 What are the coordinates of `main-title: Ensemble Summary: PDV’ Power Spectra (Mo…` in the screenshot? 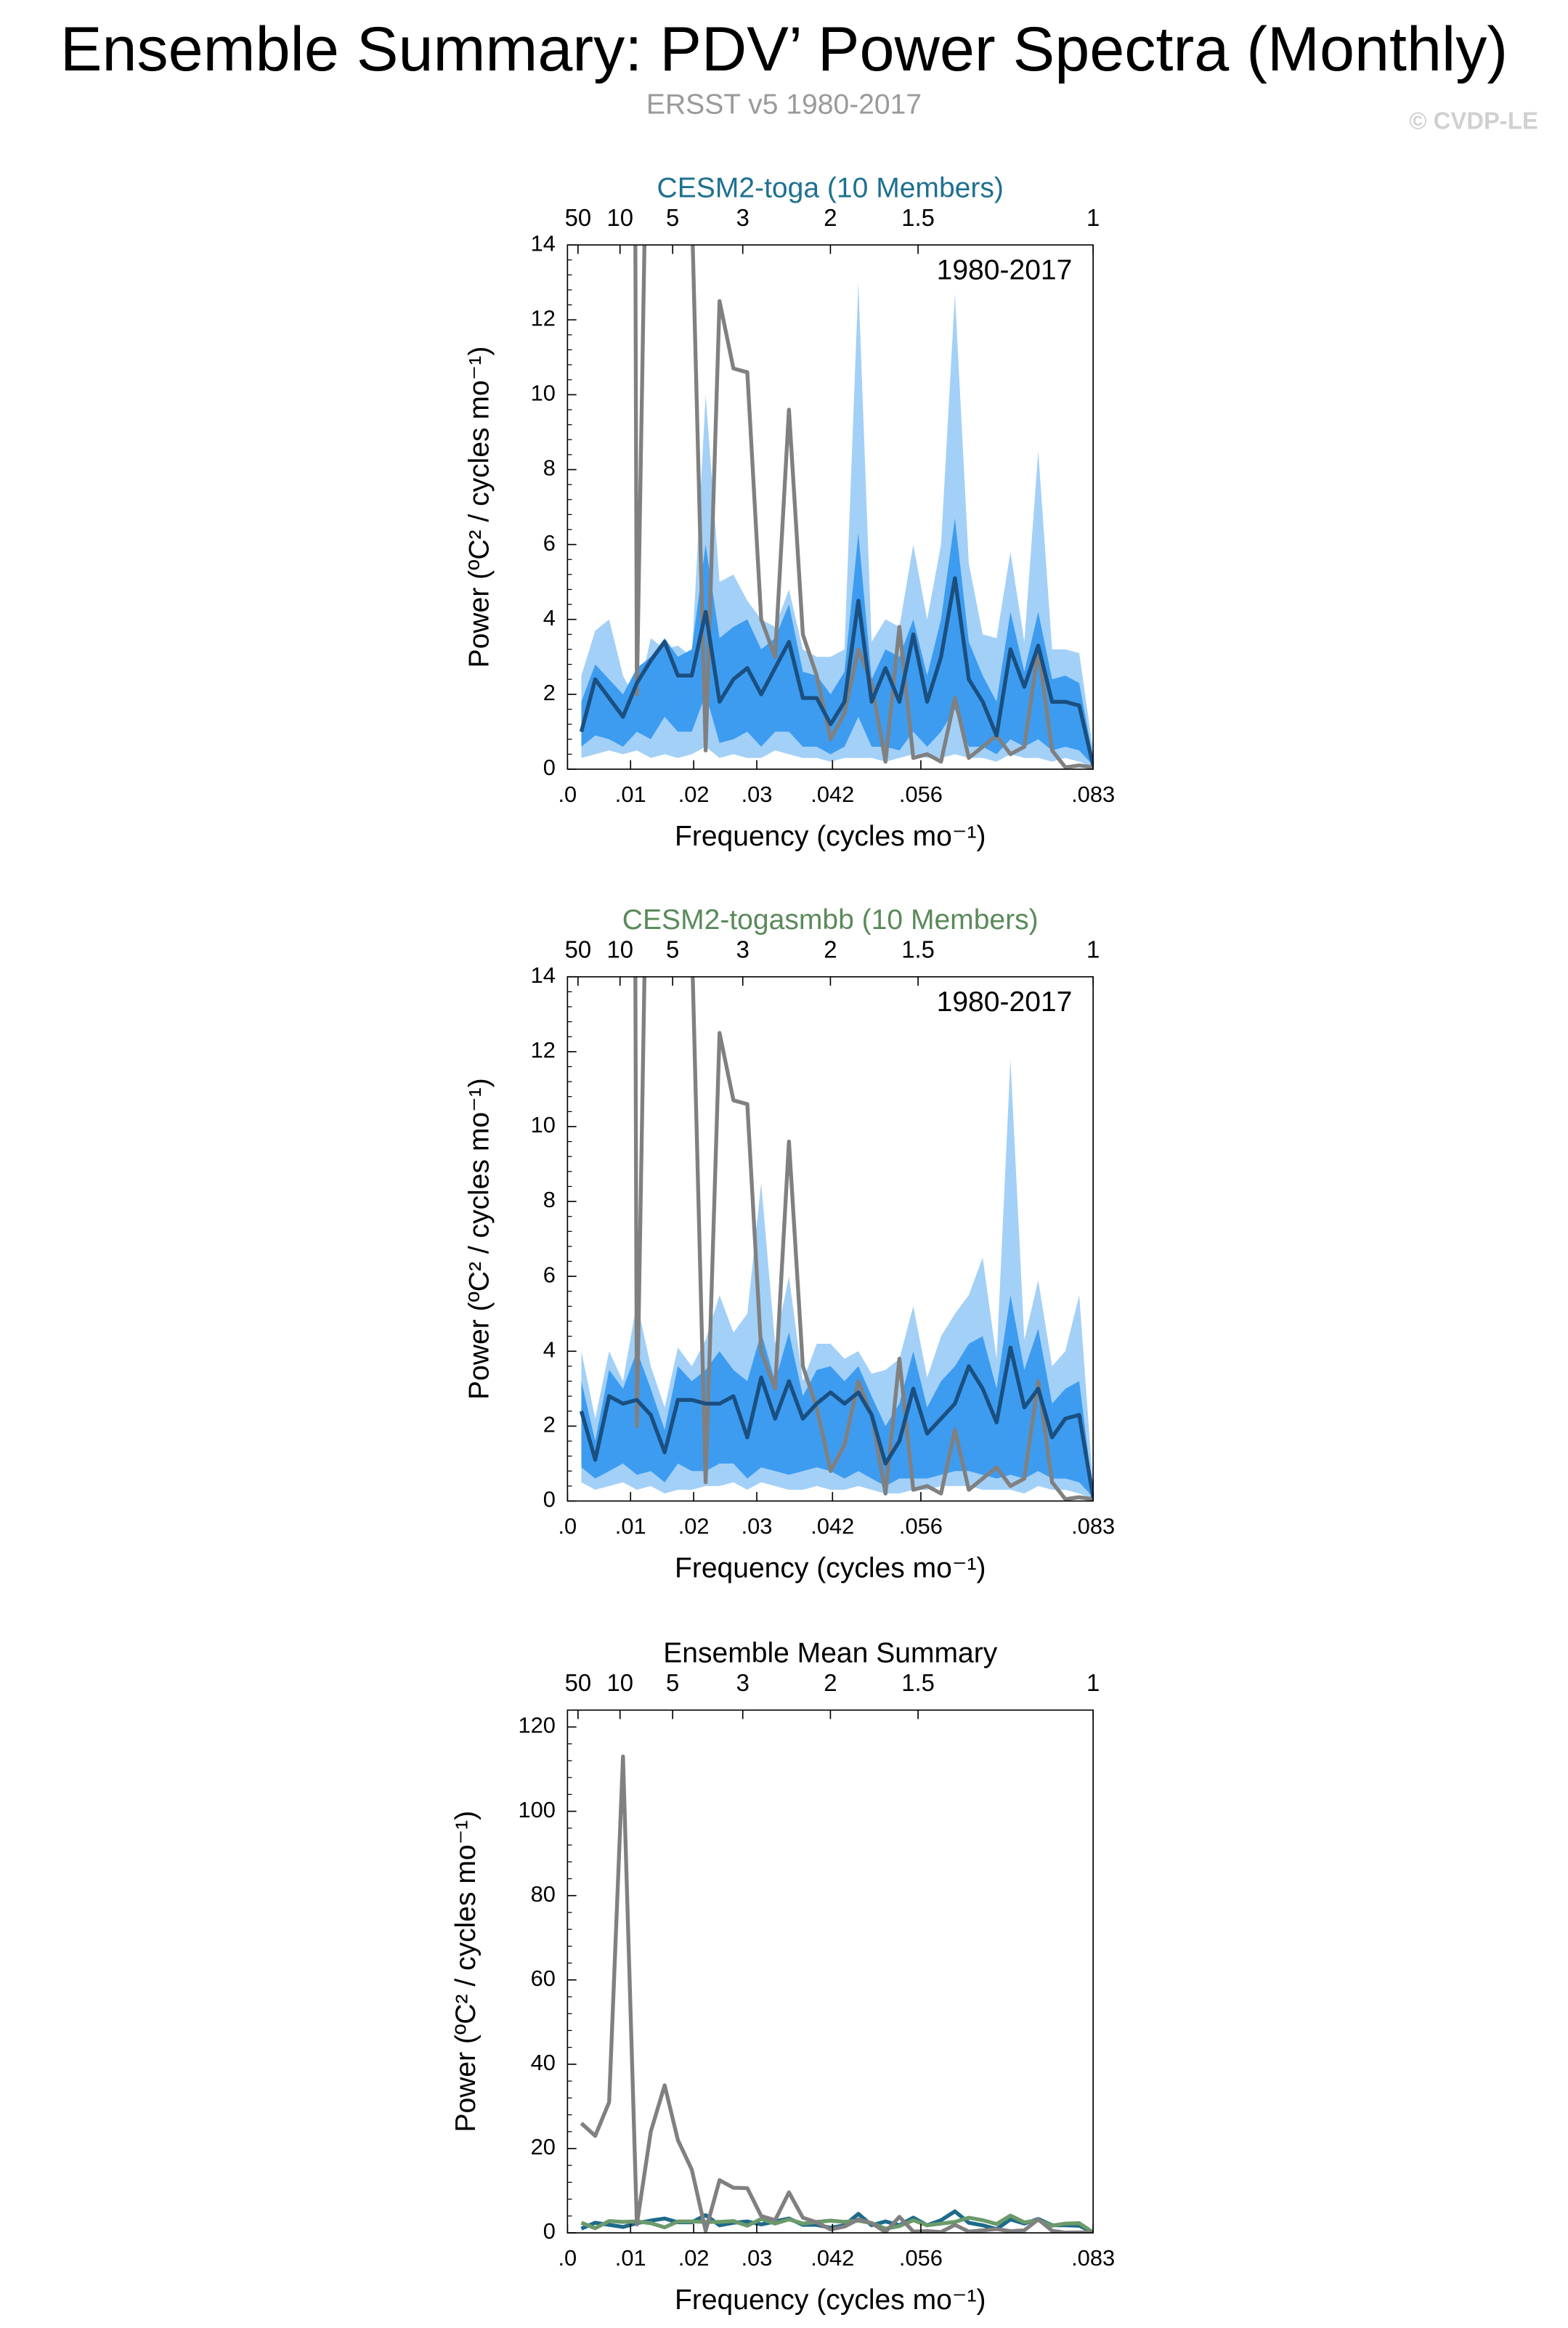 It's located at (784, 49).